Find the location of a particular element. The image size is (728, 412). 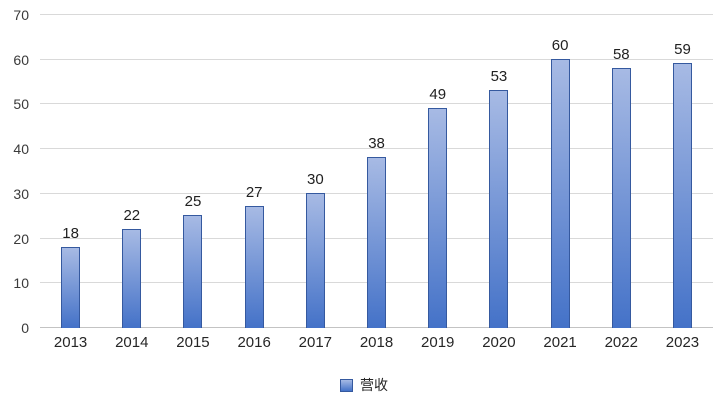

bar-column: 30 is located at coordinates (315, 171).